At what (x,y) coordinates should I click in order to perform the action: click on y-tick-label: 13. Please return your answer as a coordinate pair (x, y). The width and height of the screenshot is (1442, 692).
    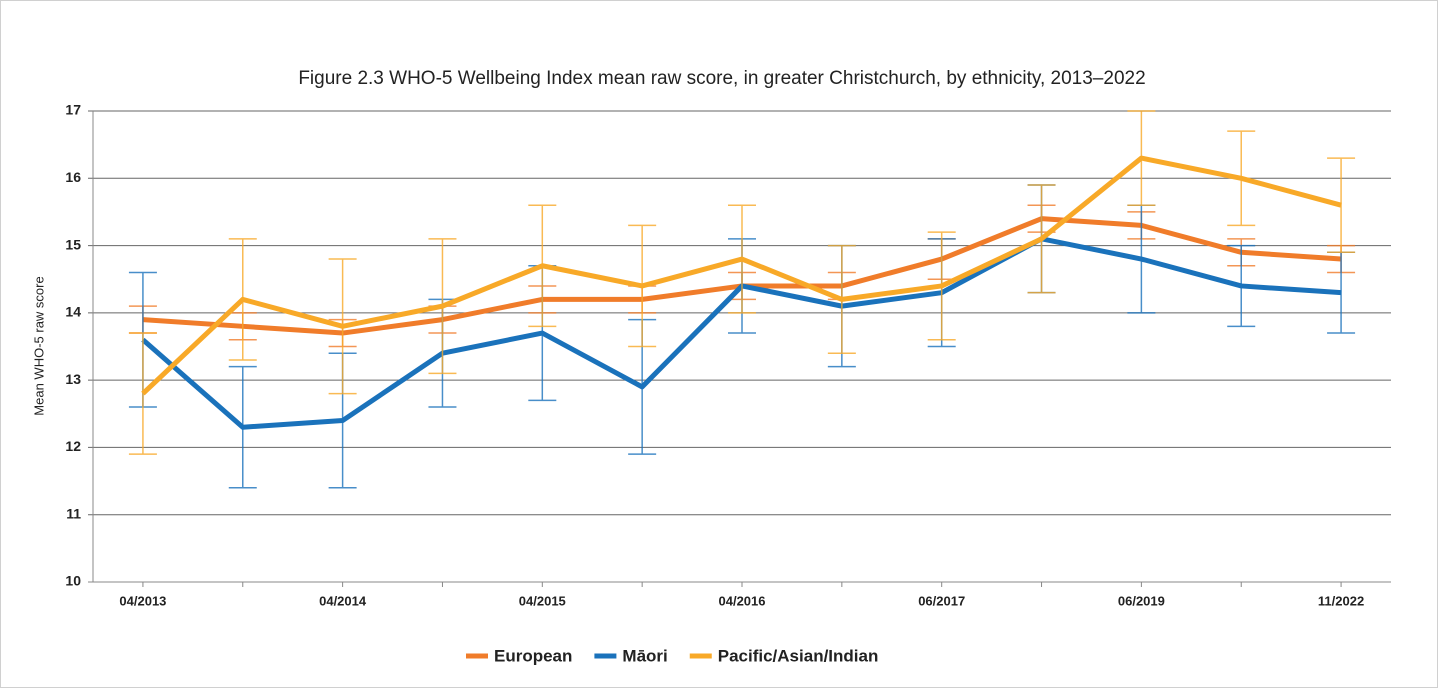
    Looking at the image, I should click on (73, 379).